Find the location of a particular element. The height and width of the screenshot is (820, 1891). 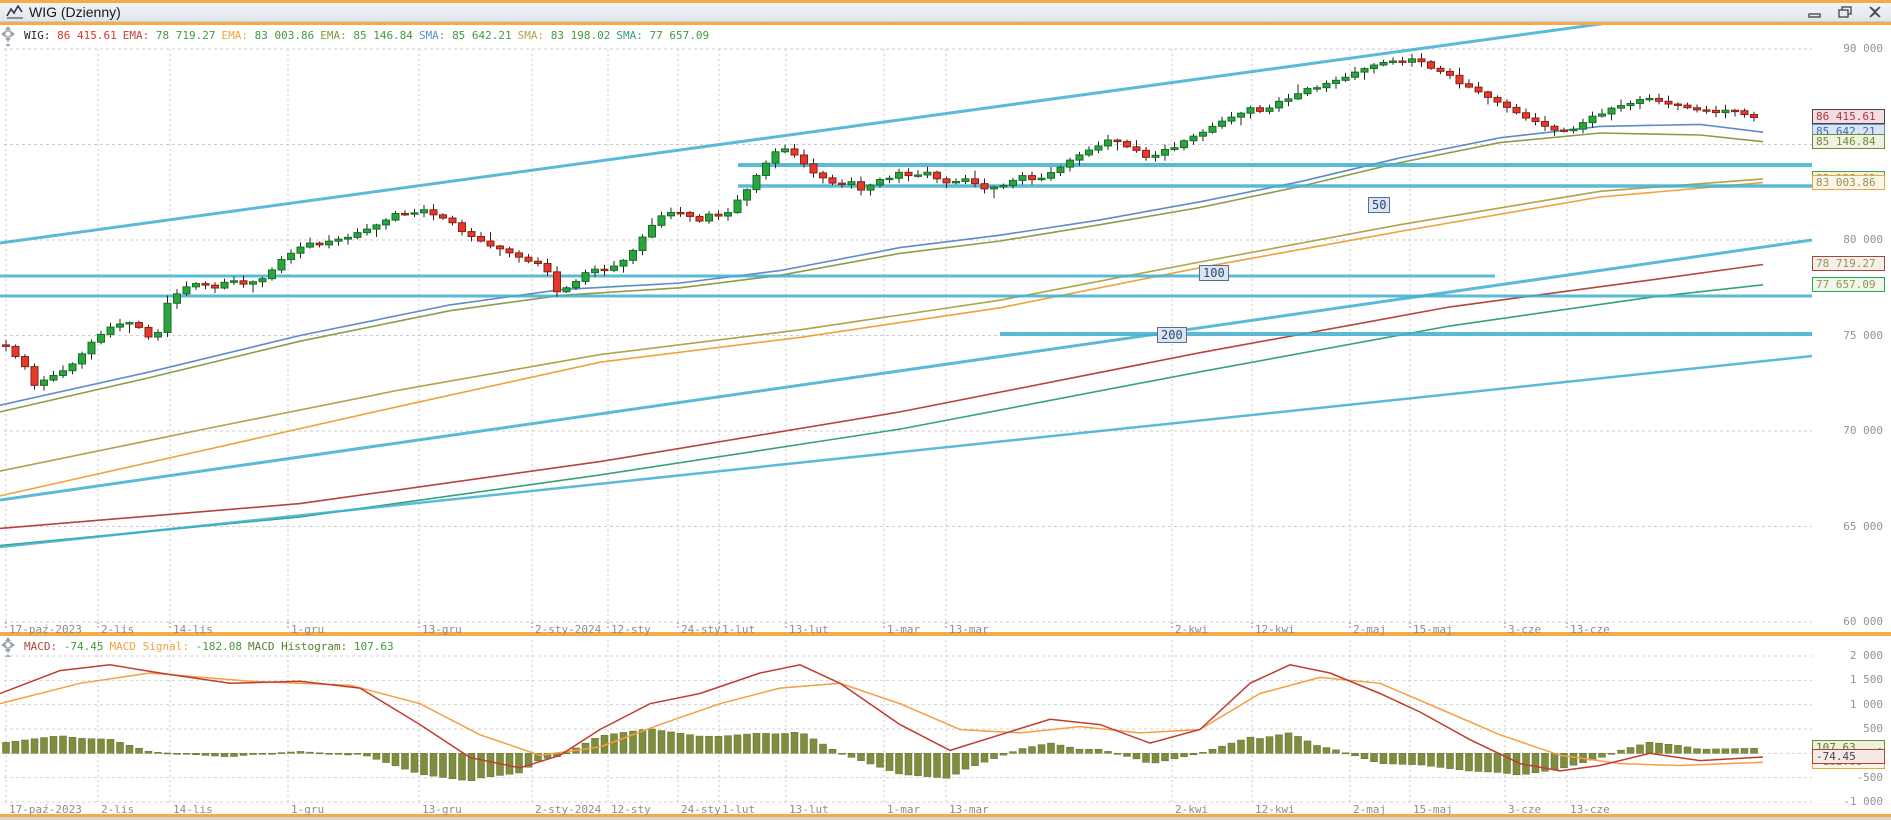

x-axis-label: 1-gru is located at coordinates (308, 629).